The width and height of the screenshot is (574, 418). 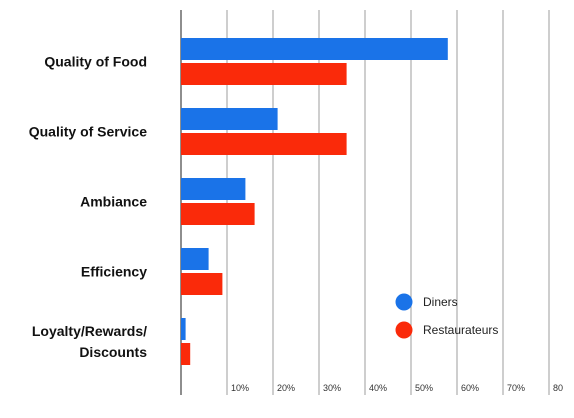 What do you see at coordinates (113, 352) in the screenshot?
I see `category-label: Discounts` at bounding box center [113, 352].